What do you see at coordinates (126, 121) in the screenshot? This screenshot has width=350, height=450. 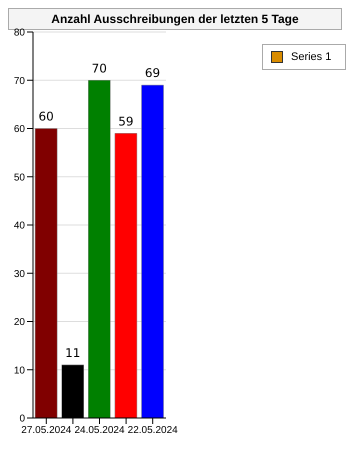 I see `data-label: 59` at bounding box center [126, 121].